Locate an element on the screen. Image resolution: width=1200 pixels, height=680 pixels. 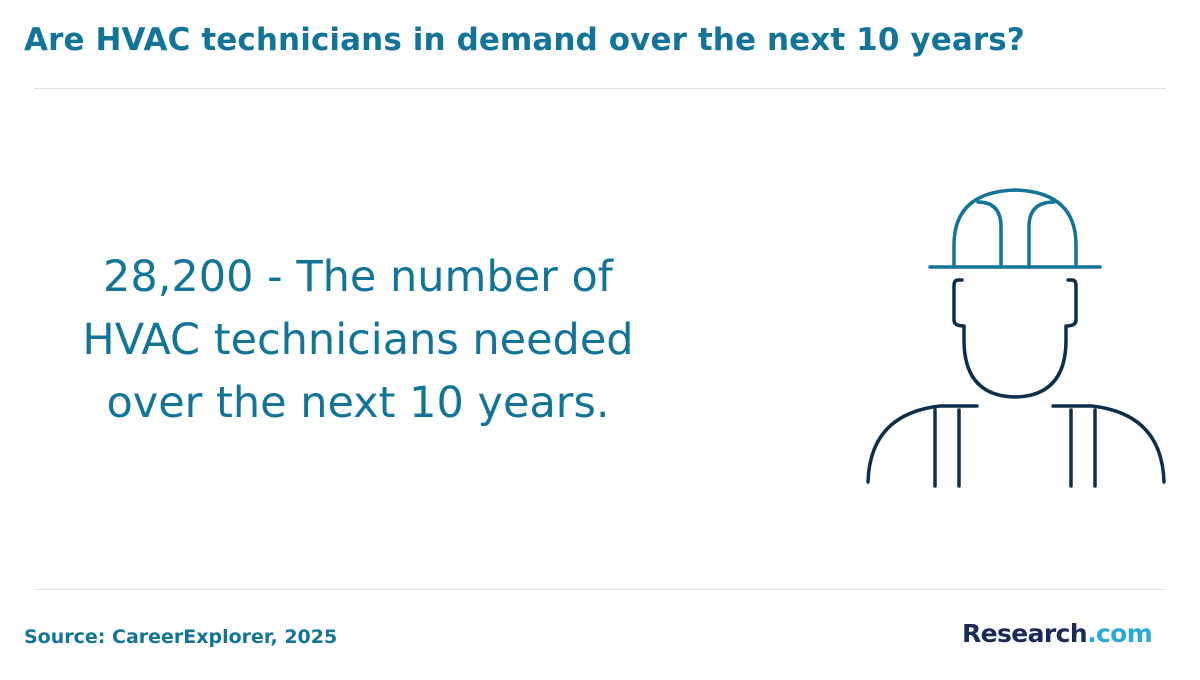
logo-name: Research is located at coordinates (1025, 633).